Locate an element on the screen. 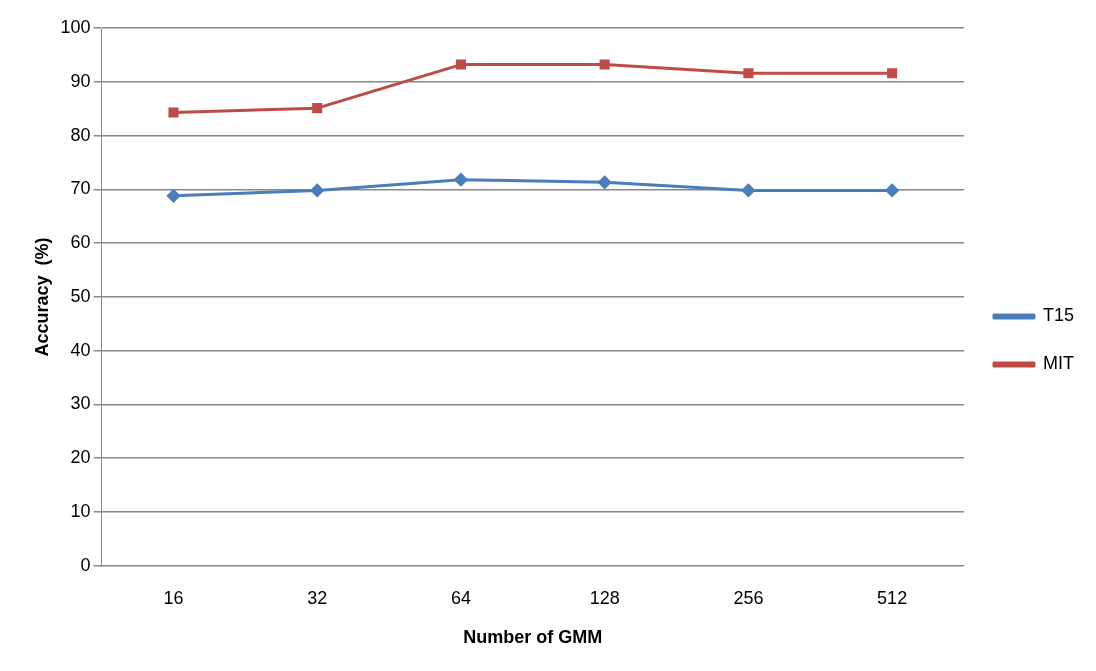  x-axis-title: Number of GMM is located at coordinates (533, 637).